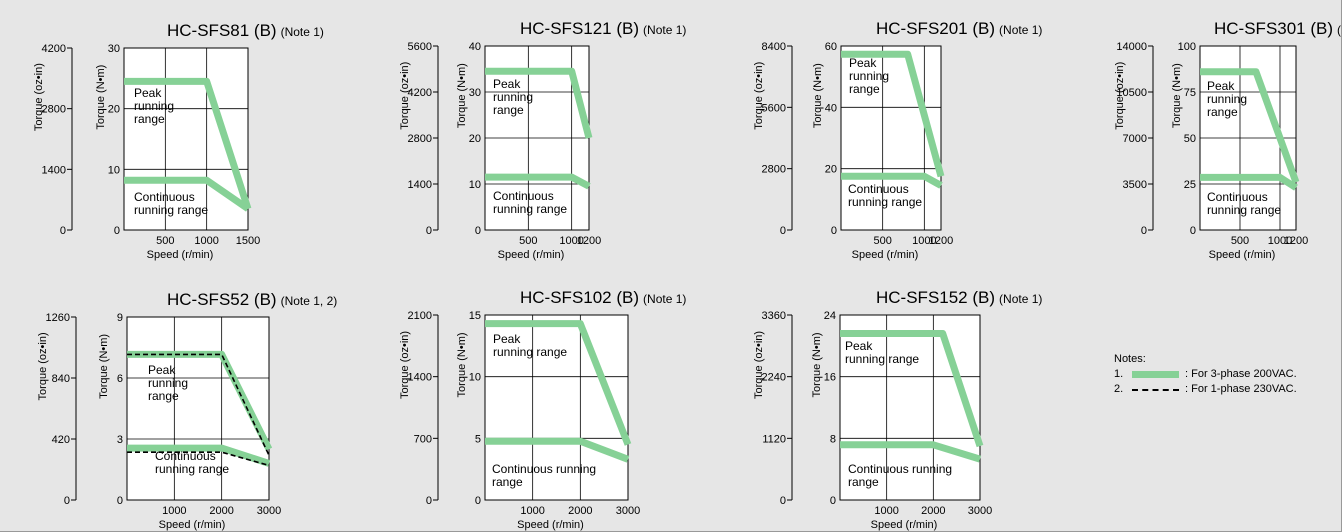  What do you see at coordinates (774, 439) in the screenshot?
I see `ozin-tick-label: 1120` at bounding box center [774, 439].